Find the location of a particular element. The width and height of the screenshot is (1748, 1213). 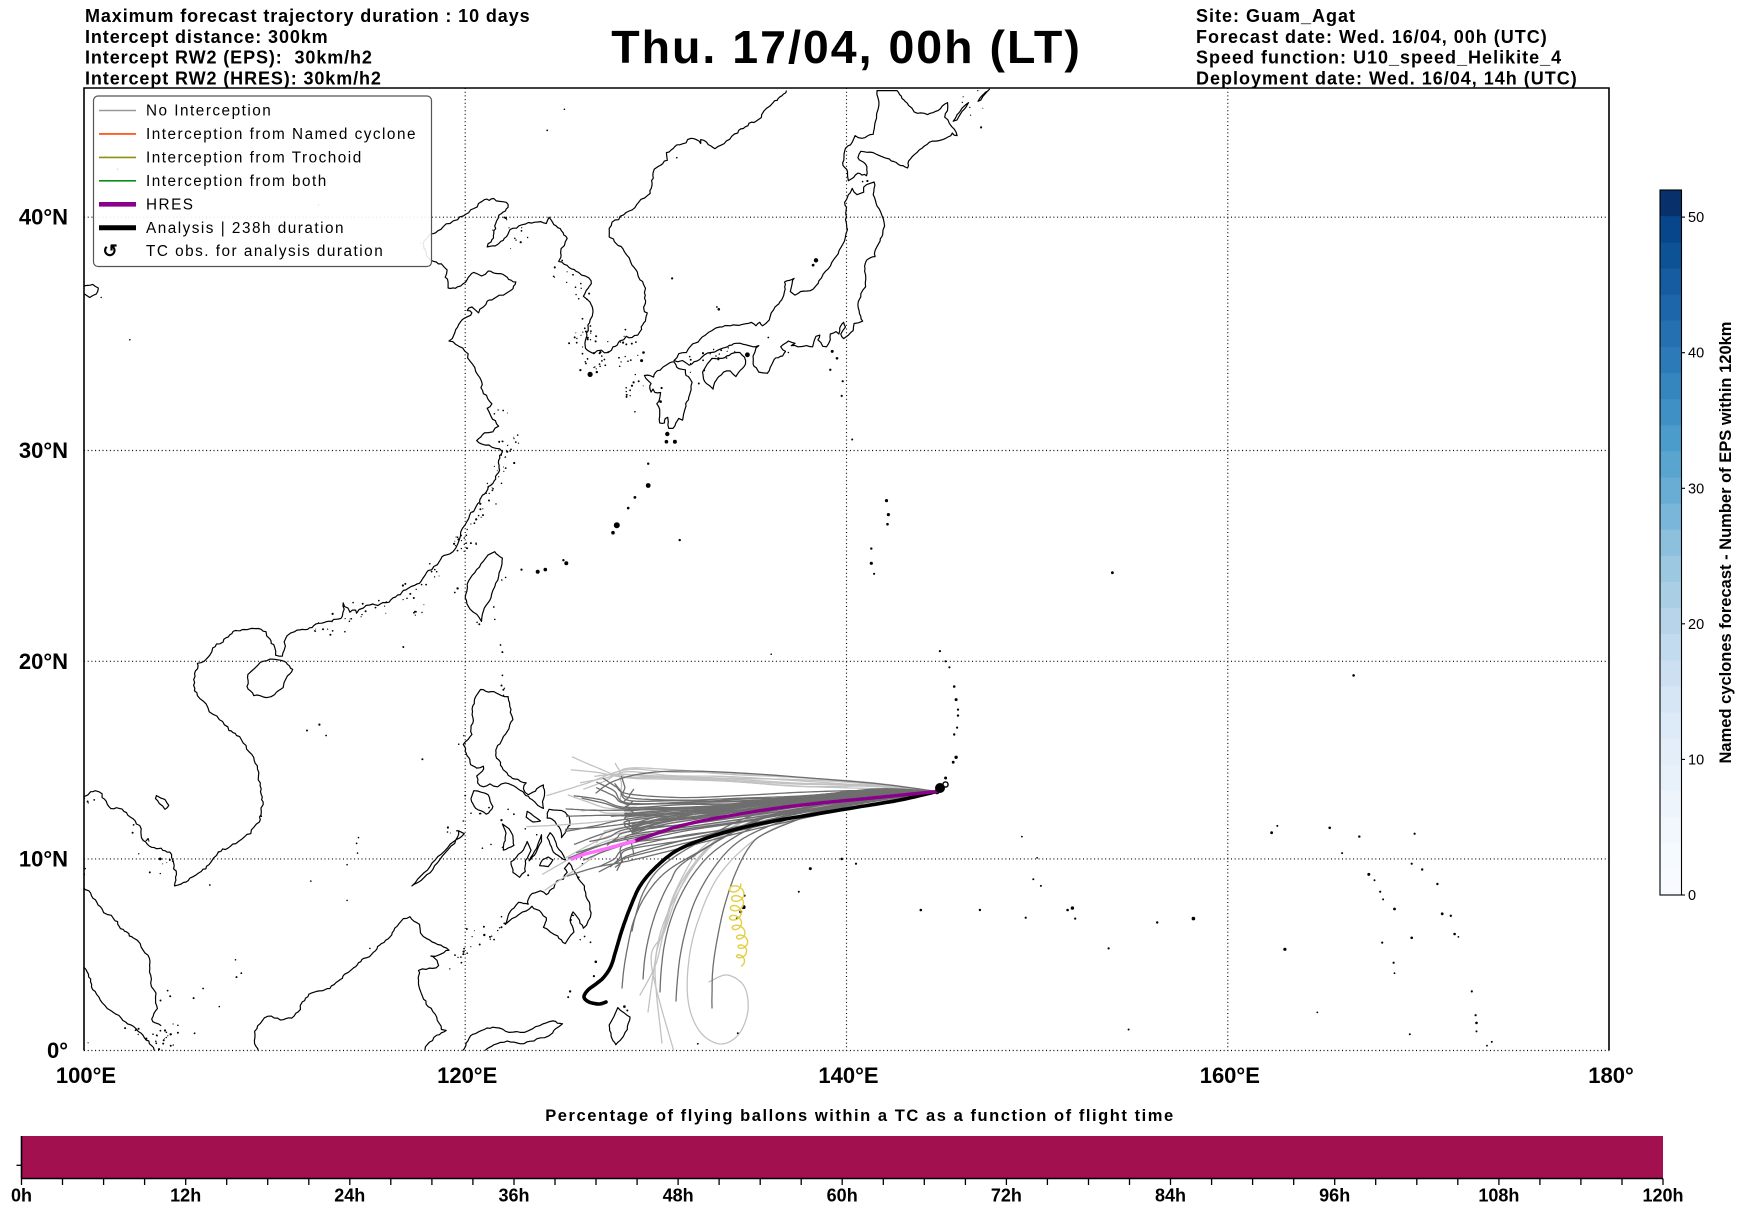

svg-text: 84h is located at coordinates (1170, 1196).